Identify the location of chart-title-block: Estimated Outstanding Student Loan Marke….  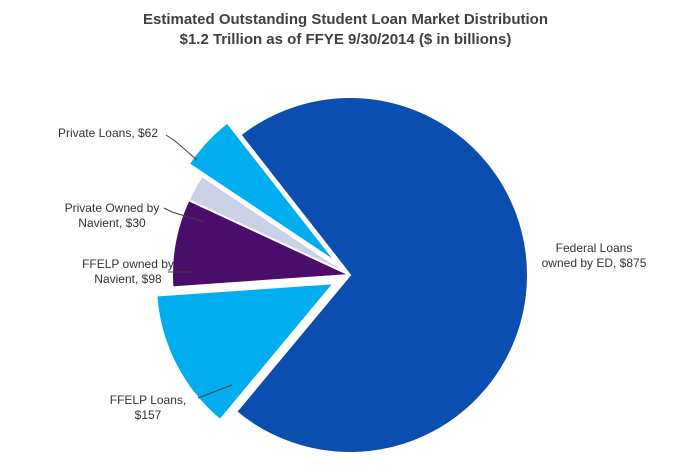
(345, 30).